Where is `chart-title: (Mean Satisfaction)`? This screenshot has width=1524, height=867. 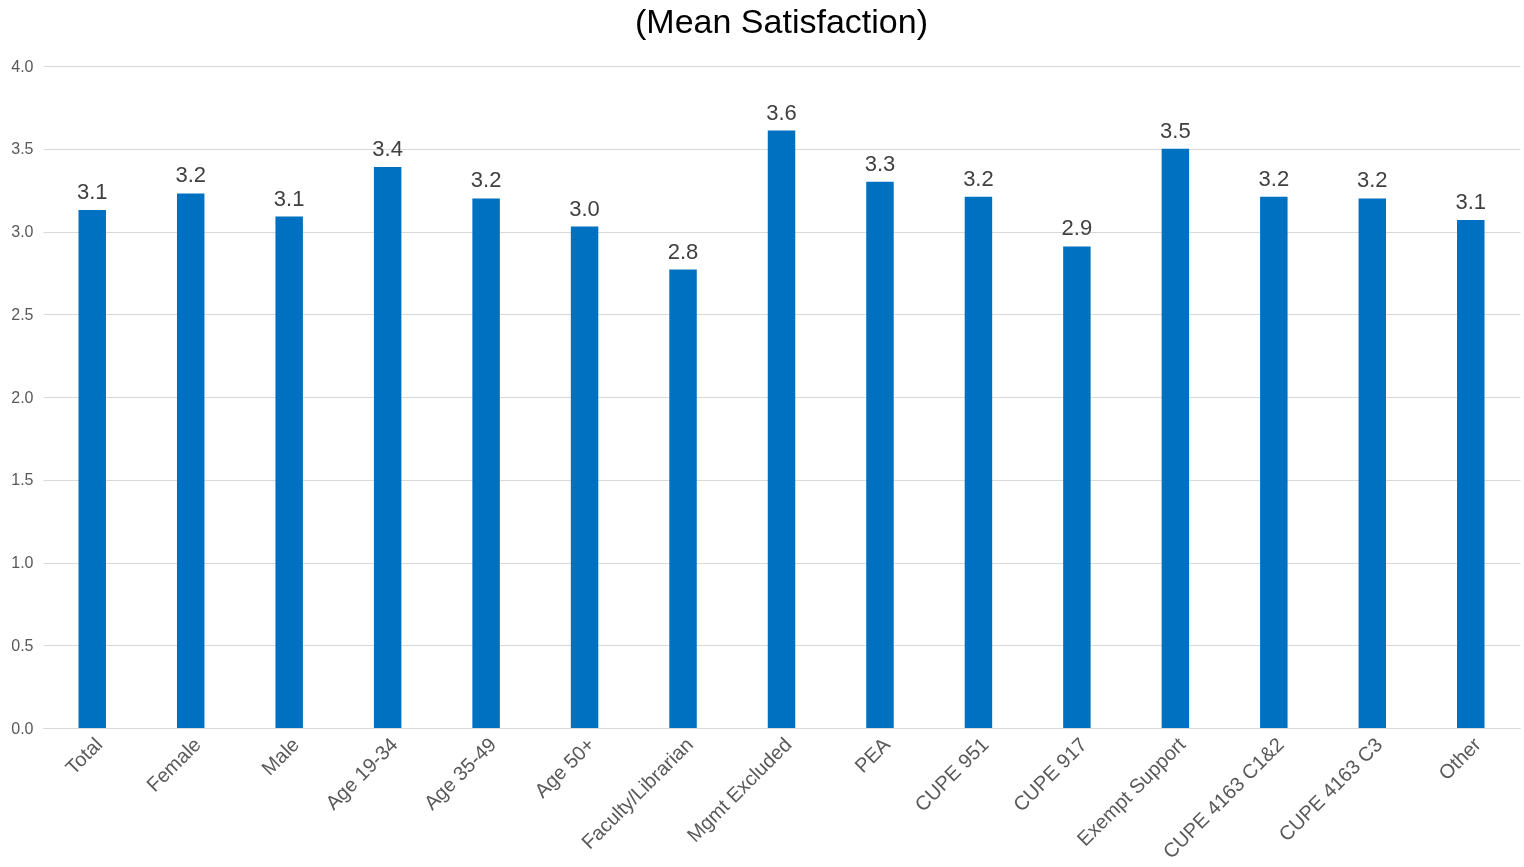 chart-title: (Mean Satisfaction) is located at coordinates (781, 21).